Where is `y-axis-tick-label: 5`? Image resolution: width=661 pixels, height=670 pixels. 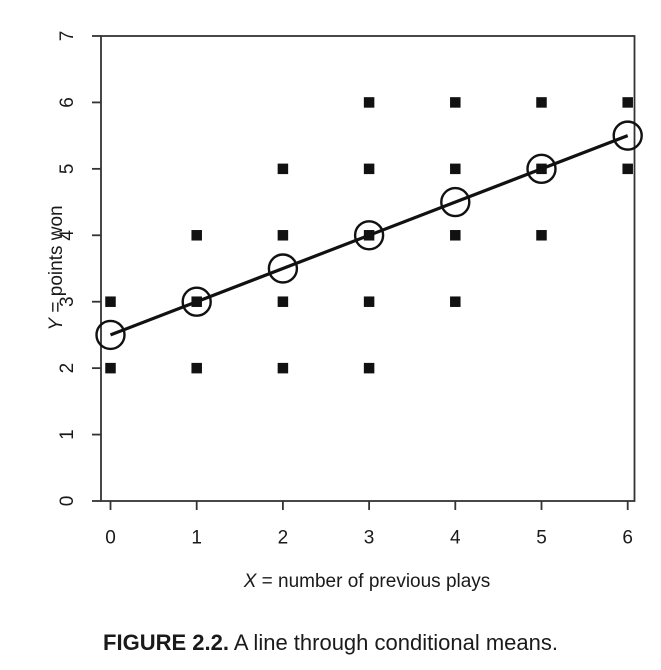 y-axis-tick-label: 5 is located at coordinates (67, 169).